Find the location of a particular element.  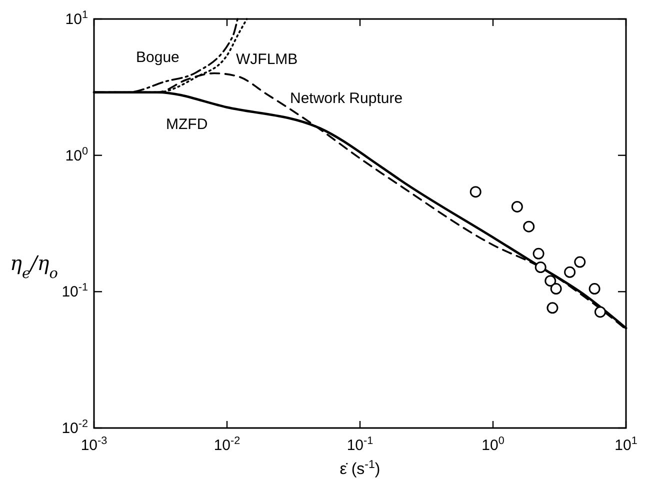

x-tick-label: 10$^{0}$ is located at coordinates (493, 444).